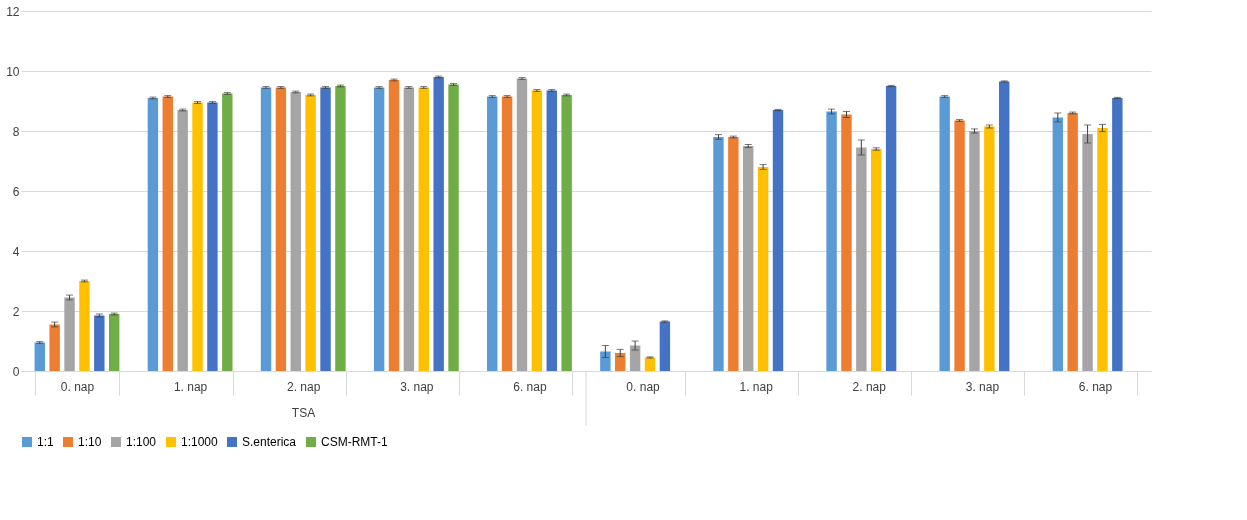 The image size is (1247, 520). Describe the element at coordinates (46, 442) in the screenshot. I see `legend-label: 1:1` at that location.